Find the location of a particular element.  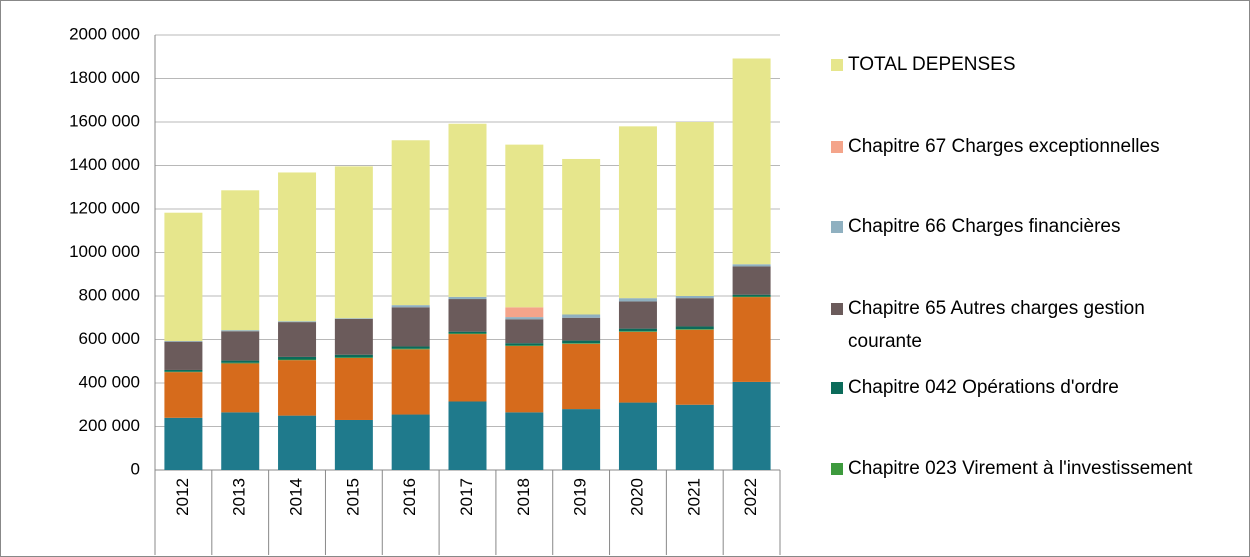

y-tick-label: 2000 000 is located at coordinates (104, 33).